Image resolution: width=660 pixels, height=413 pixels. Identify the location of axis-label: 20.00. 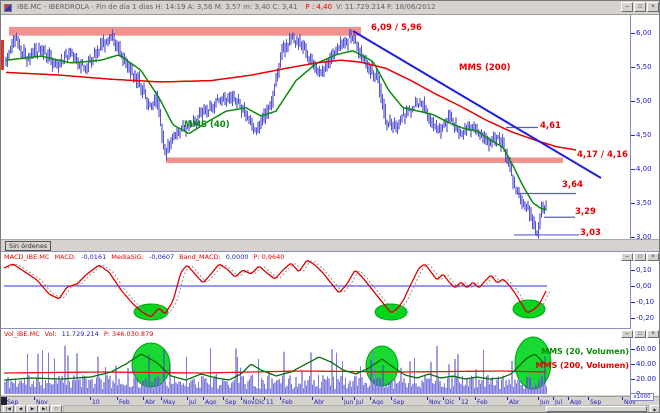
(646, 379).